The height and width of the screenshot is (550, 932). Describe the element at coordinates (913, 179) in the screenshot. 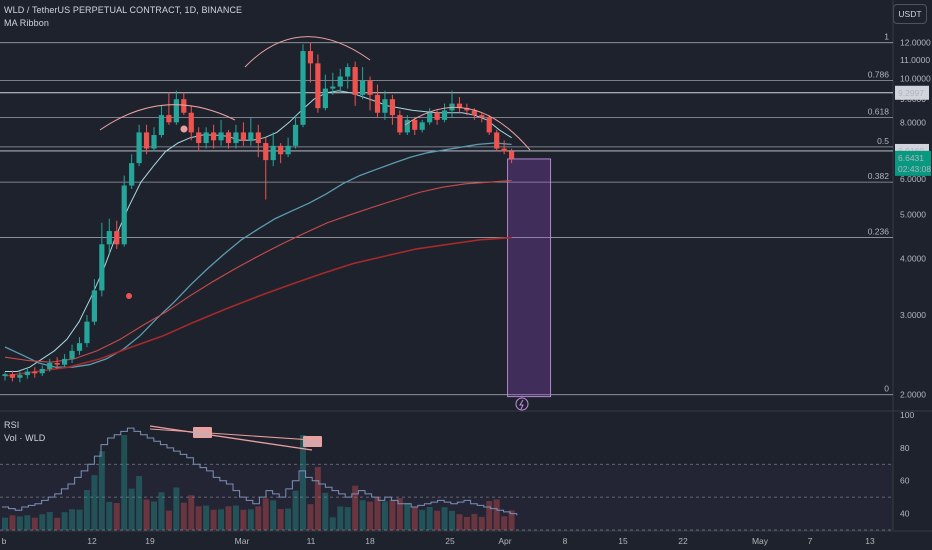

I see `price-axis-tick: 6.0000` at that location.